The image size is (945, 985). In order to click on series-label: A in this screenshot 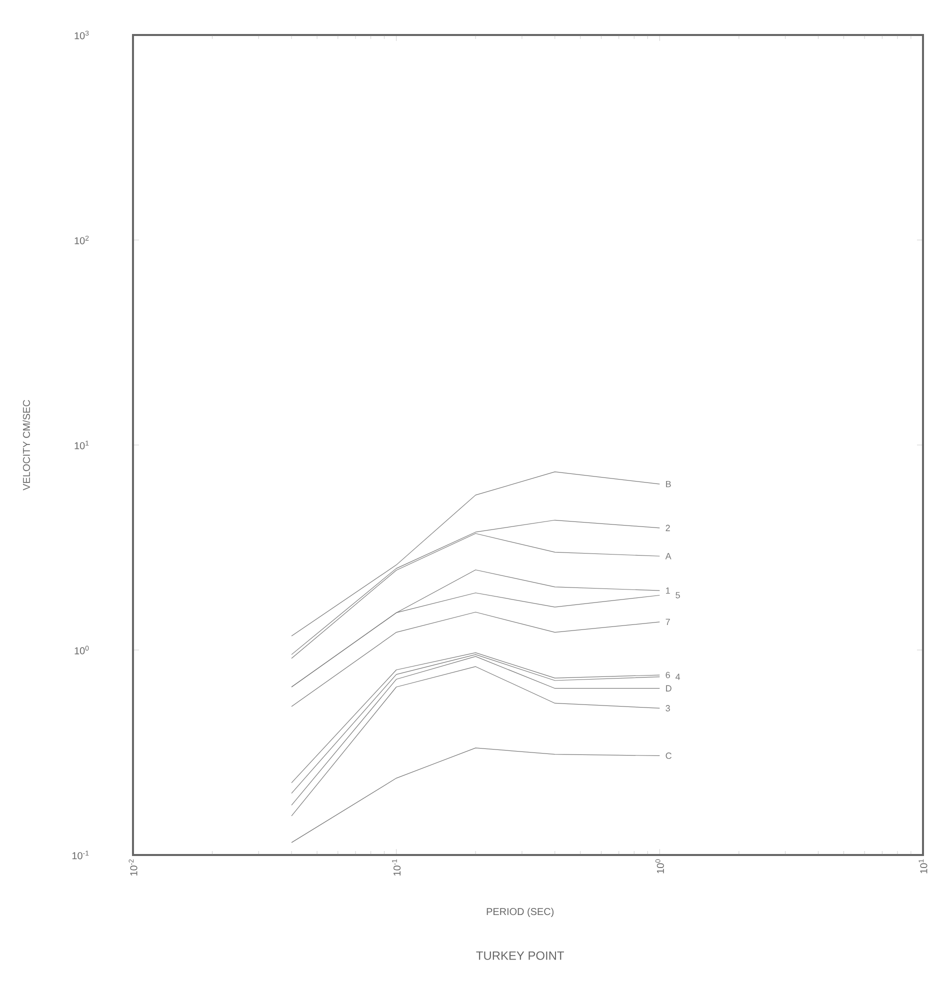, I will do `click(668, 556)`.